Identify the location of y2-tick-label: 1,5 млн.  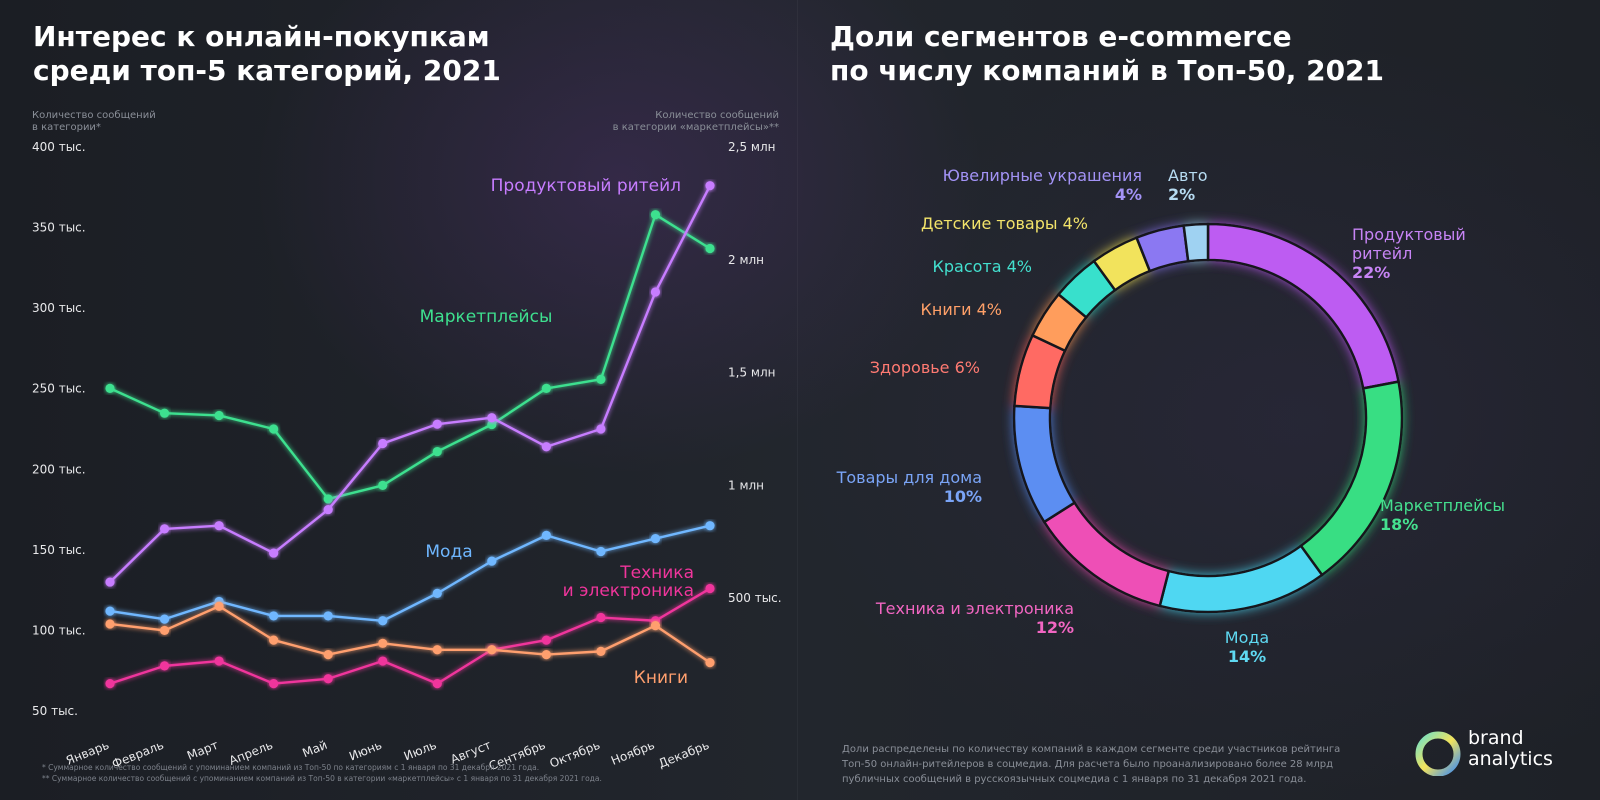
(751, 373).